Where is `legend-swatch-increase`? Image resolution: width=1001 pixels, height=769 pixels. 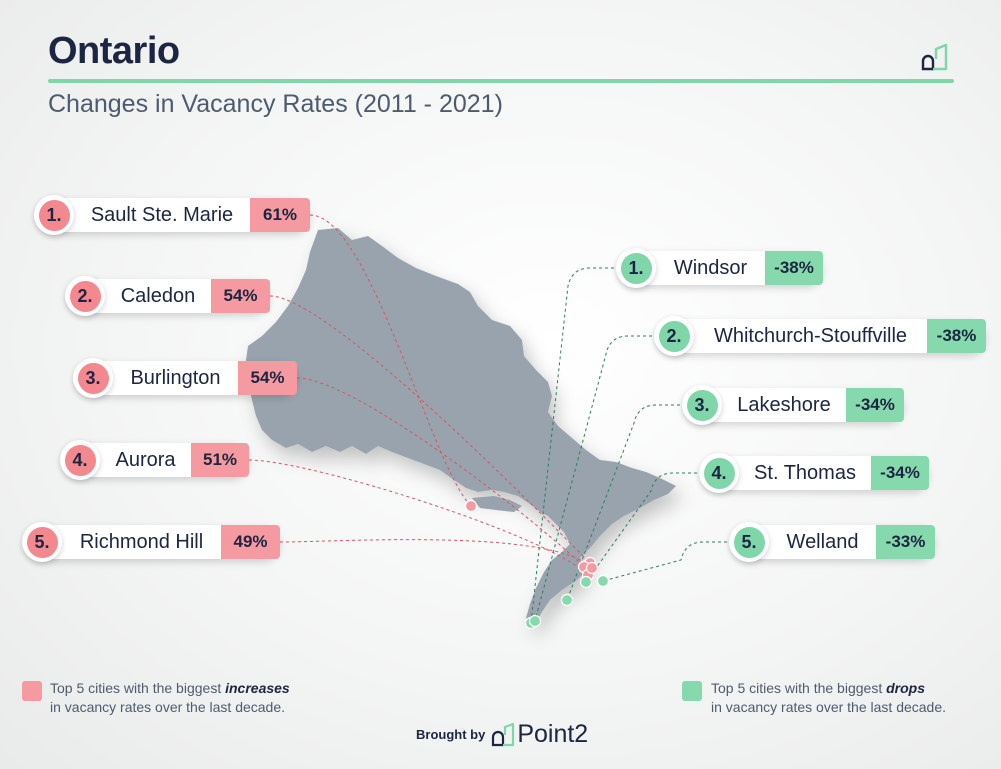 legend-swatch-increase is located at coordinates (32, 691).